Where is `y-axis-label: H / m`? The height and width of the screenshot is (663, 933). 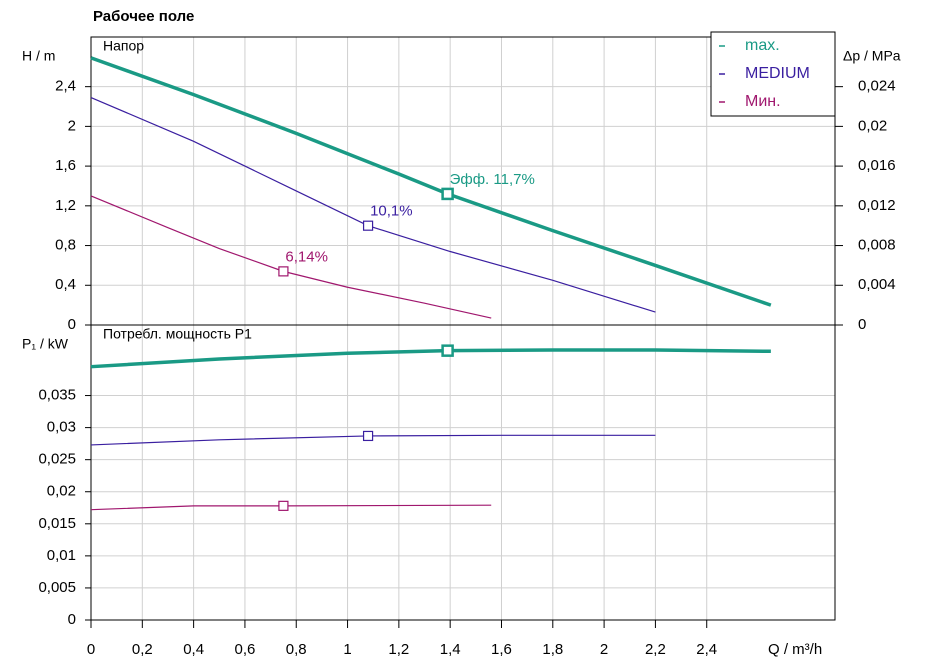
y-axis-label: H / m is located at coordinates (38, 56).